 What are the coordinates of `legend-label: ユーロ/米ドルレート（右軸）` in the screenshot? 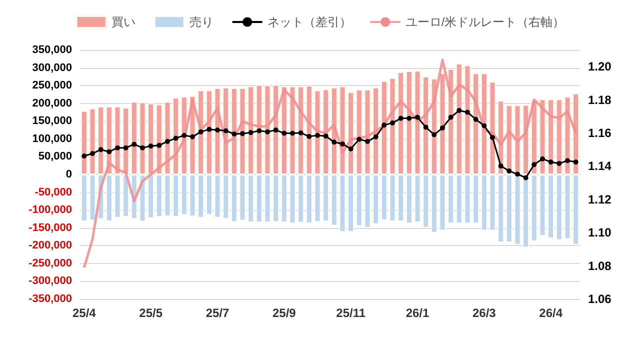 It's located at (485, 22).